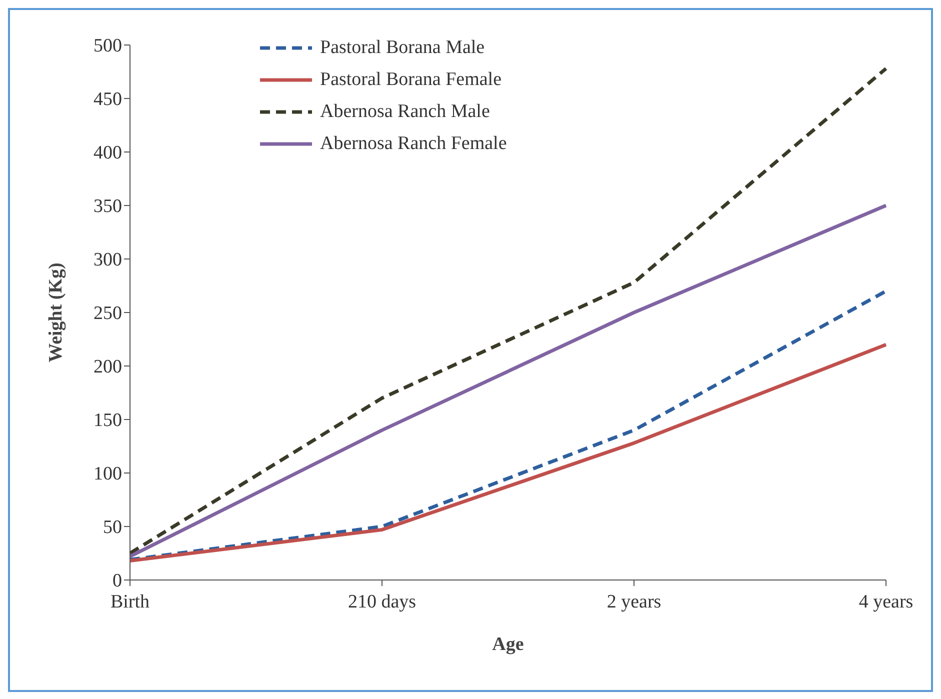 Image resolution: width=941 pixels, height=699 pixels. Describe the element at coordinates (108, 46) in the screenshot. I see `y-tick-label: 500` at that location.